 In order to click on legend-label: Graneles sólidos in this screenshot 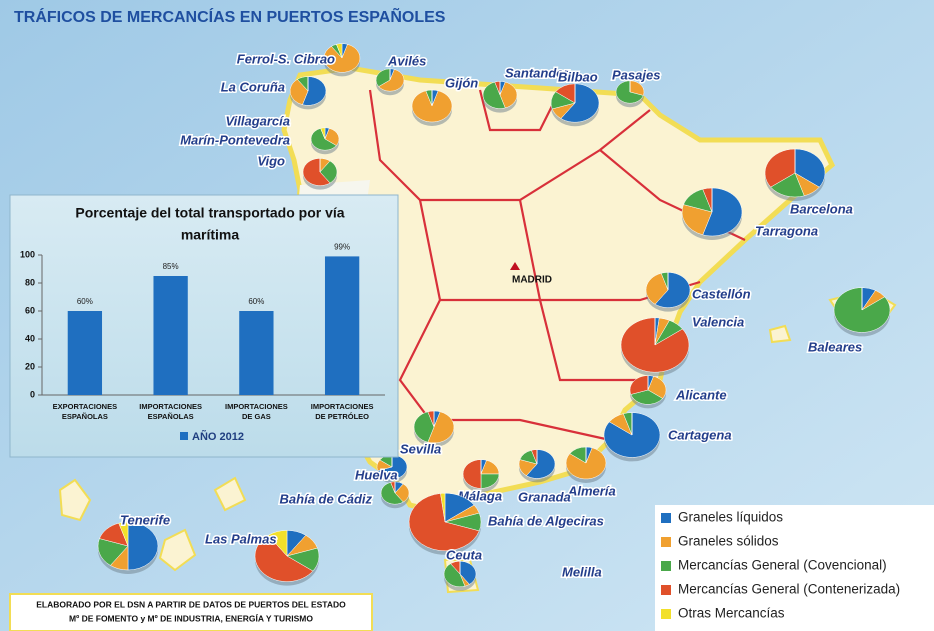, I will do `click(728, 541)`.